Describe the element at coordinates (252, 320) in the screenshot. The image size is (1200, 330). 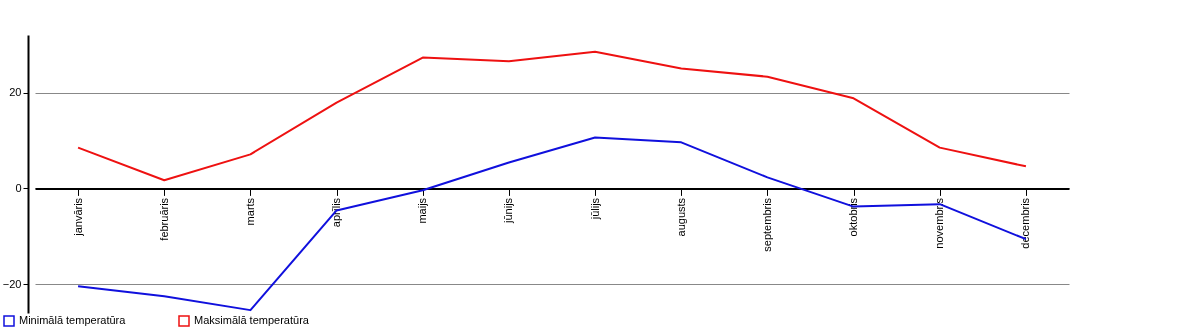
I see `legend-label: Maksimālā temperatūra` at that location.